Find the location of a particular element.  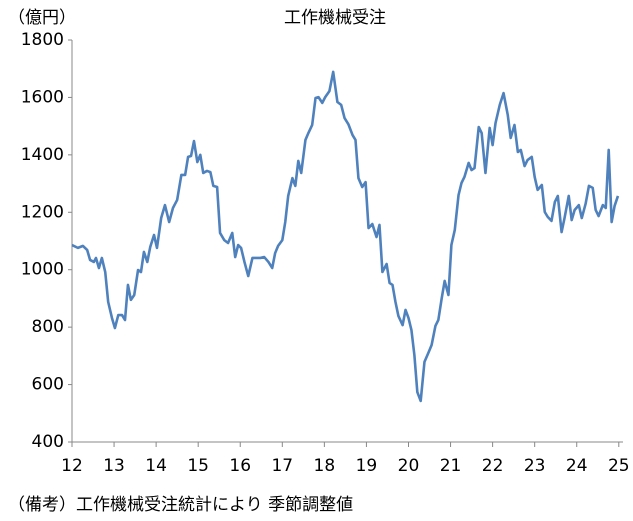

y-tick-label: 1400 is located at coordinates (42, 155).